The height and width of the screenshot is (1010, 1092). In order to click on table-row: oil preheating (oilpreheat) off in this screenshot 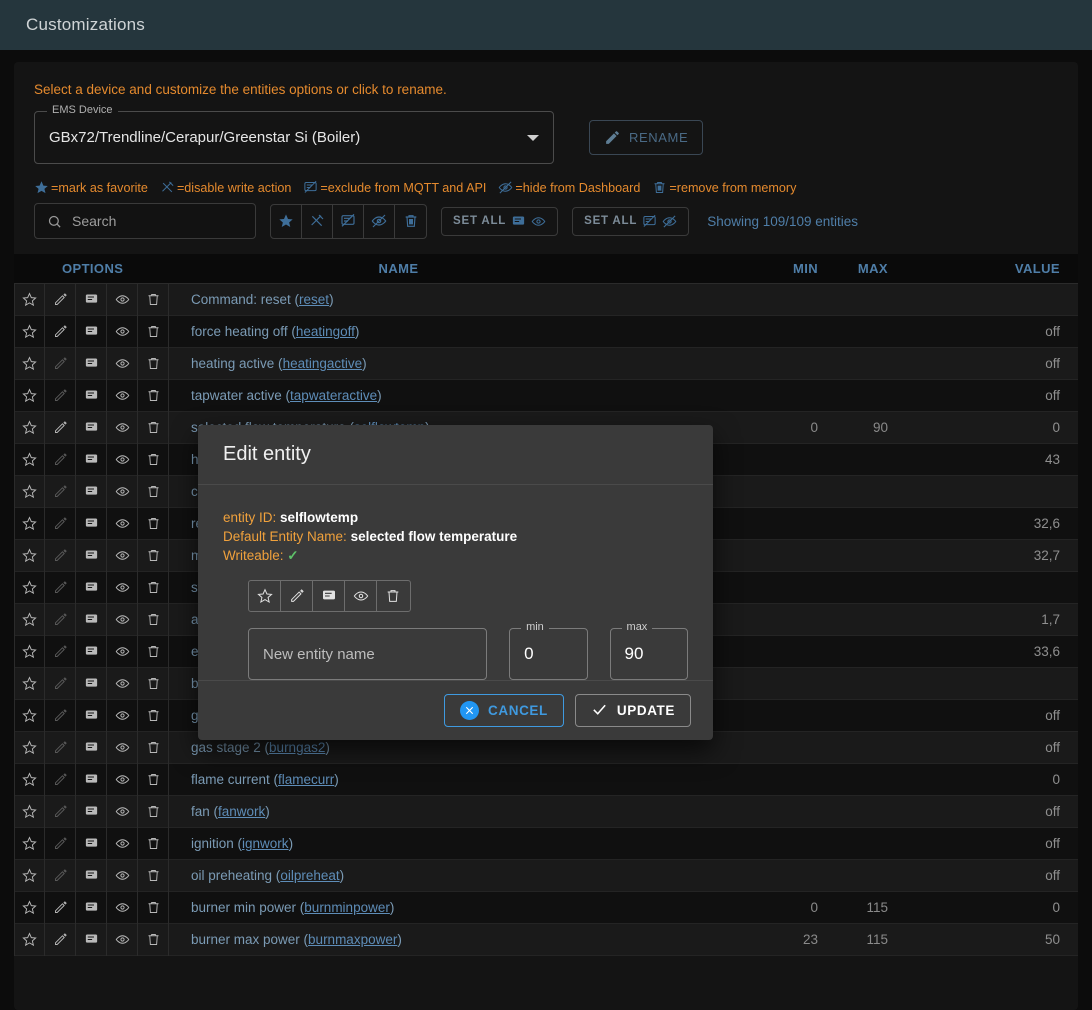, I will do `click(546, 875)`.